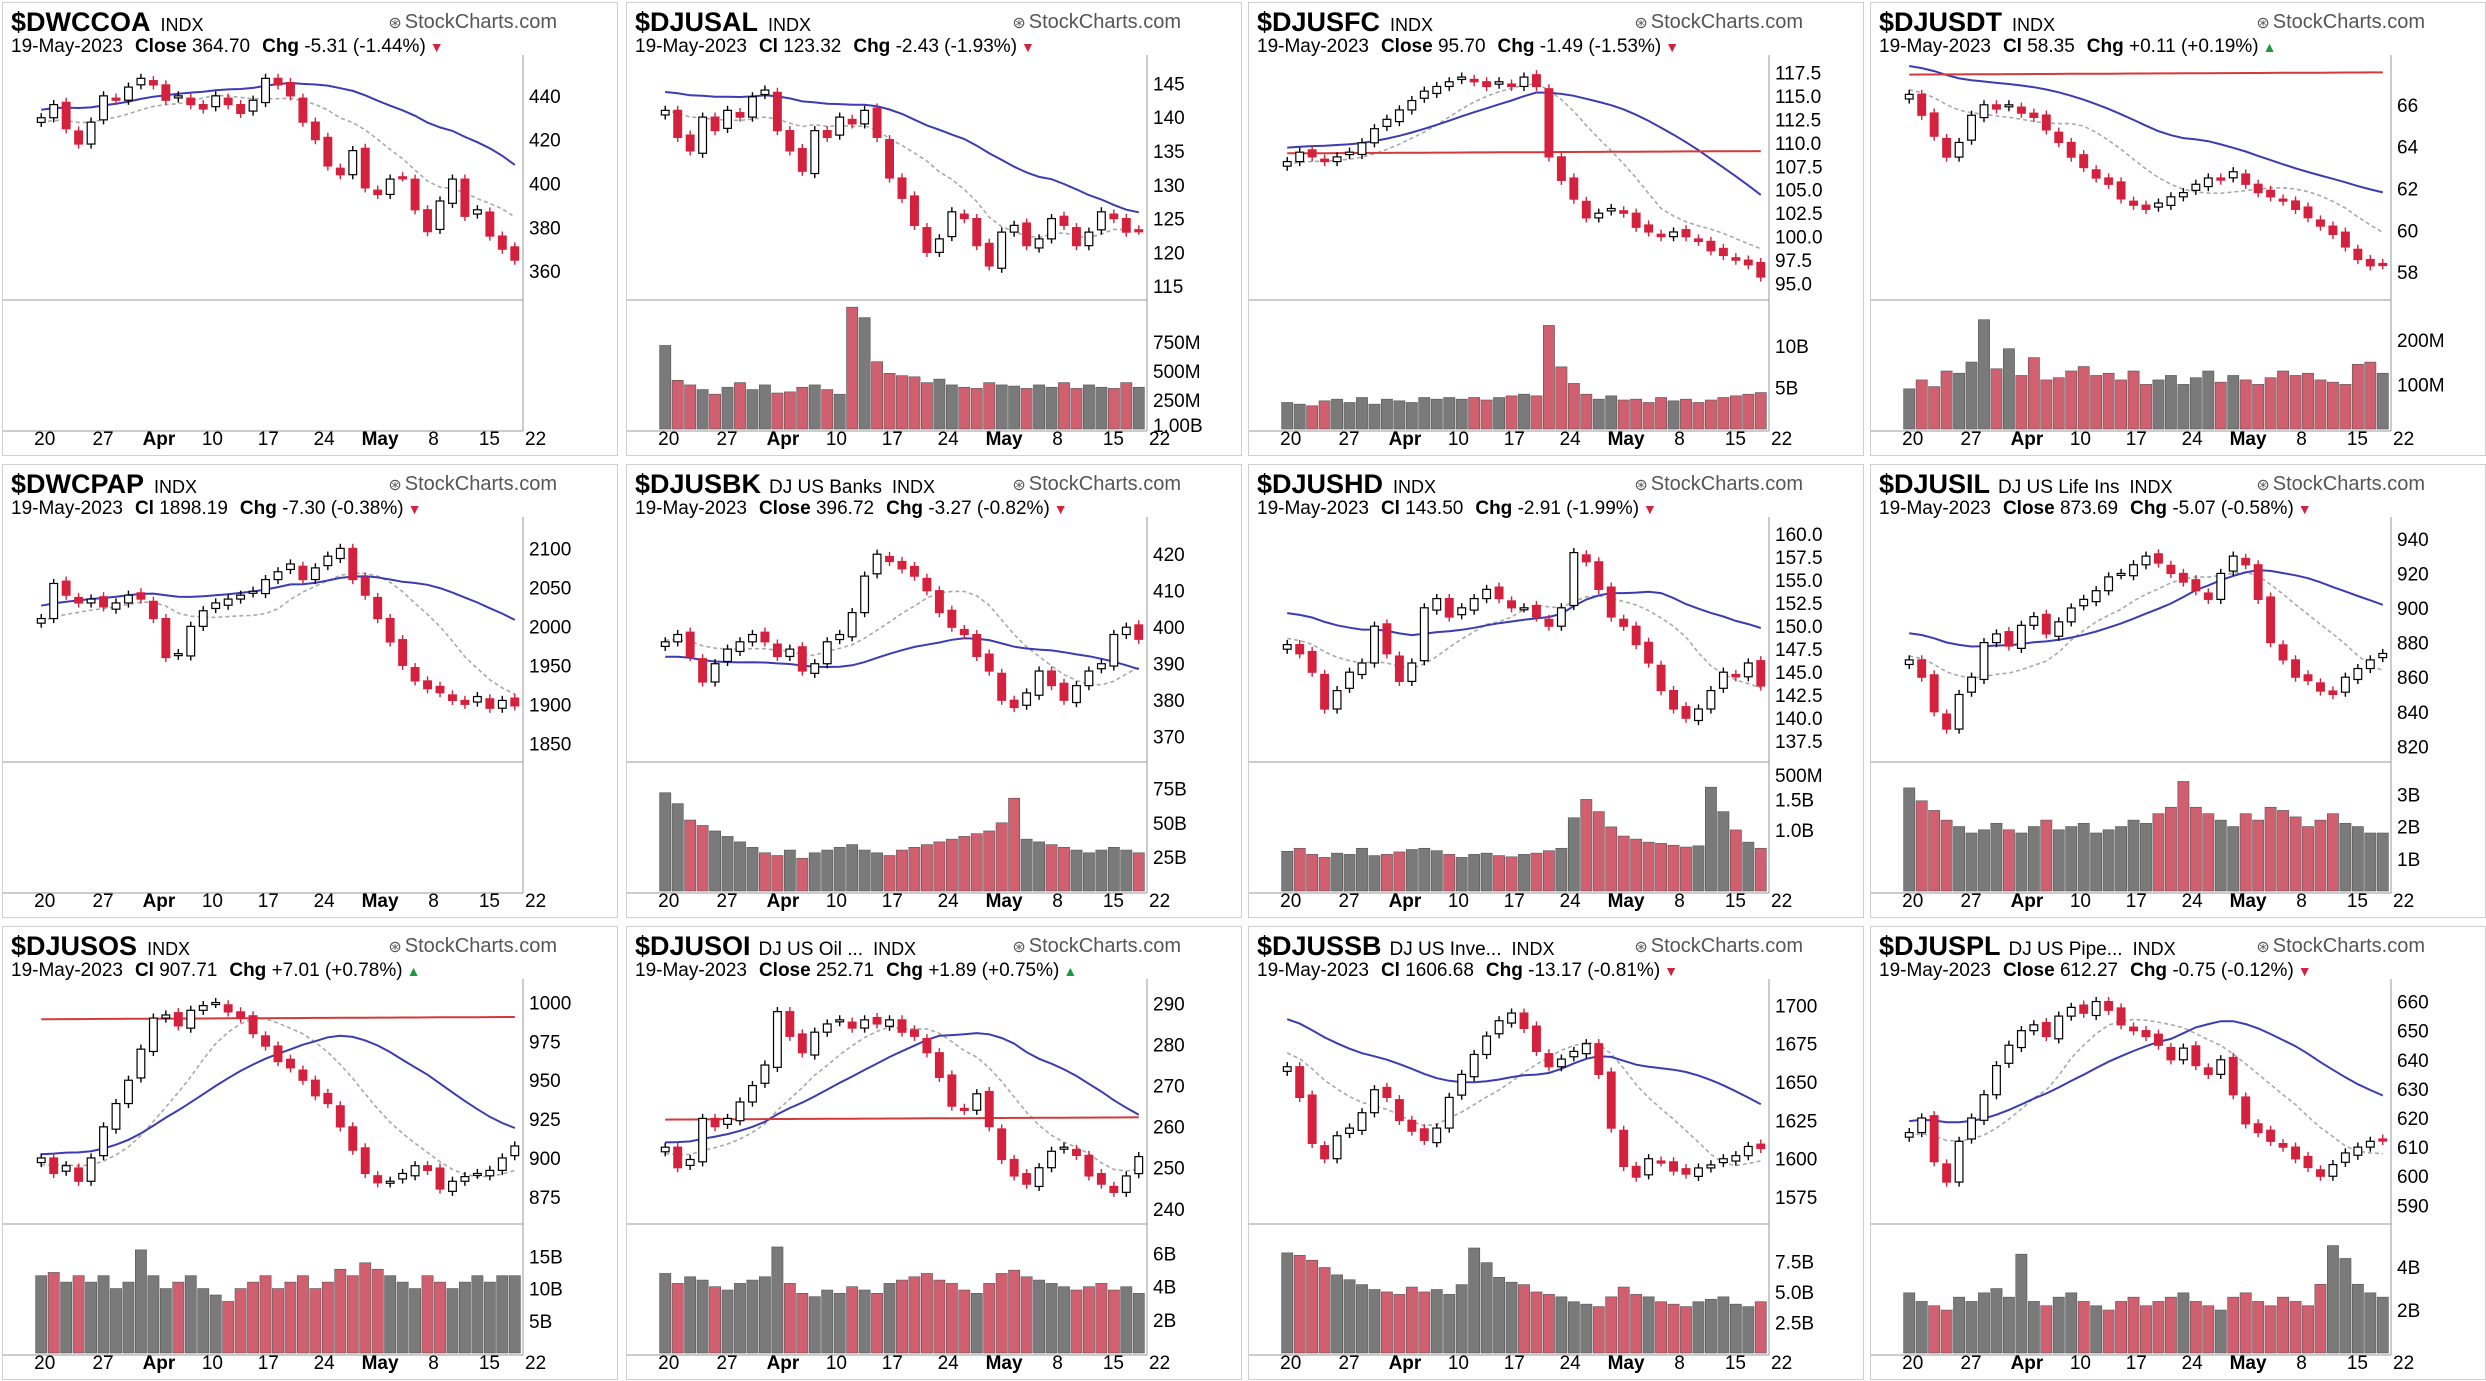 This screenshot has width=2486, height=1381. What do you see at coordinates (1461, 46) in the screenshot?
I see `close-value: 95.70` at bounding box center [1461, 46].